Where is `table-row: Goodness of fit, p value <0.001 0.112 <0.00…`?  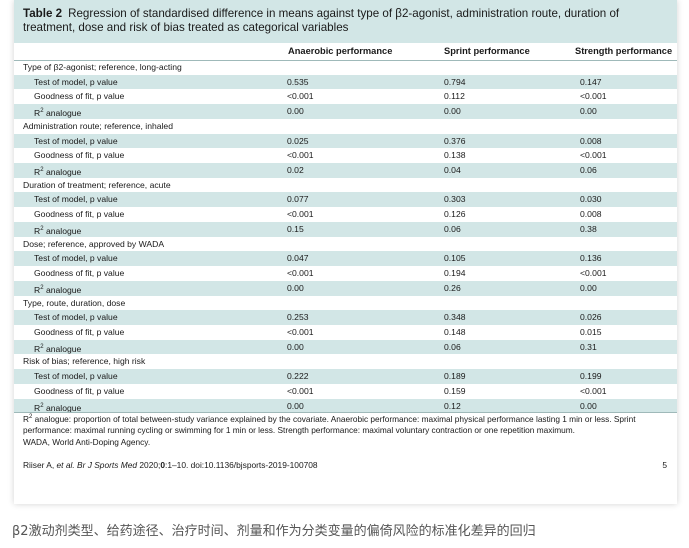
table-row: Goodness of fit, p value <0.001 0.112 <0.00… is located at coordinates (345, 96).